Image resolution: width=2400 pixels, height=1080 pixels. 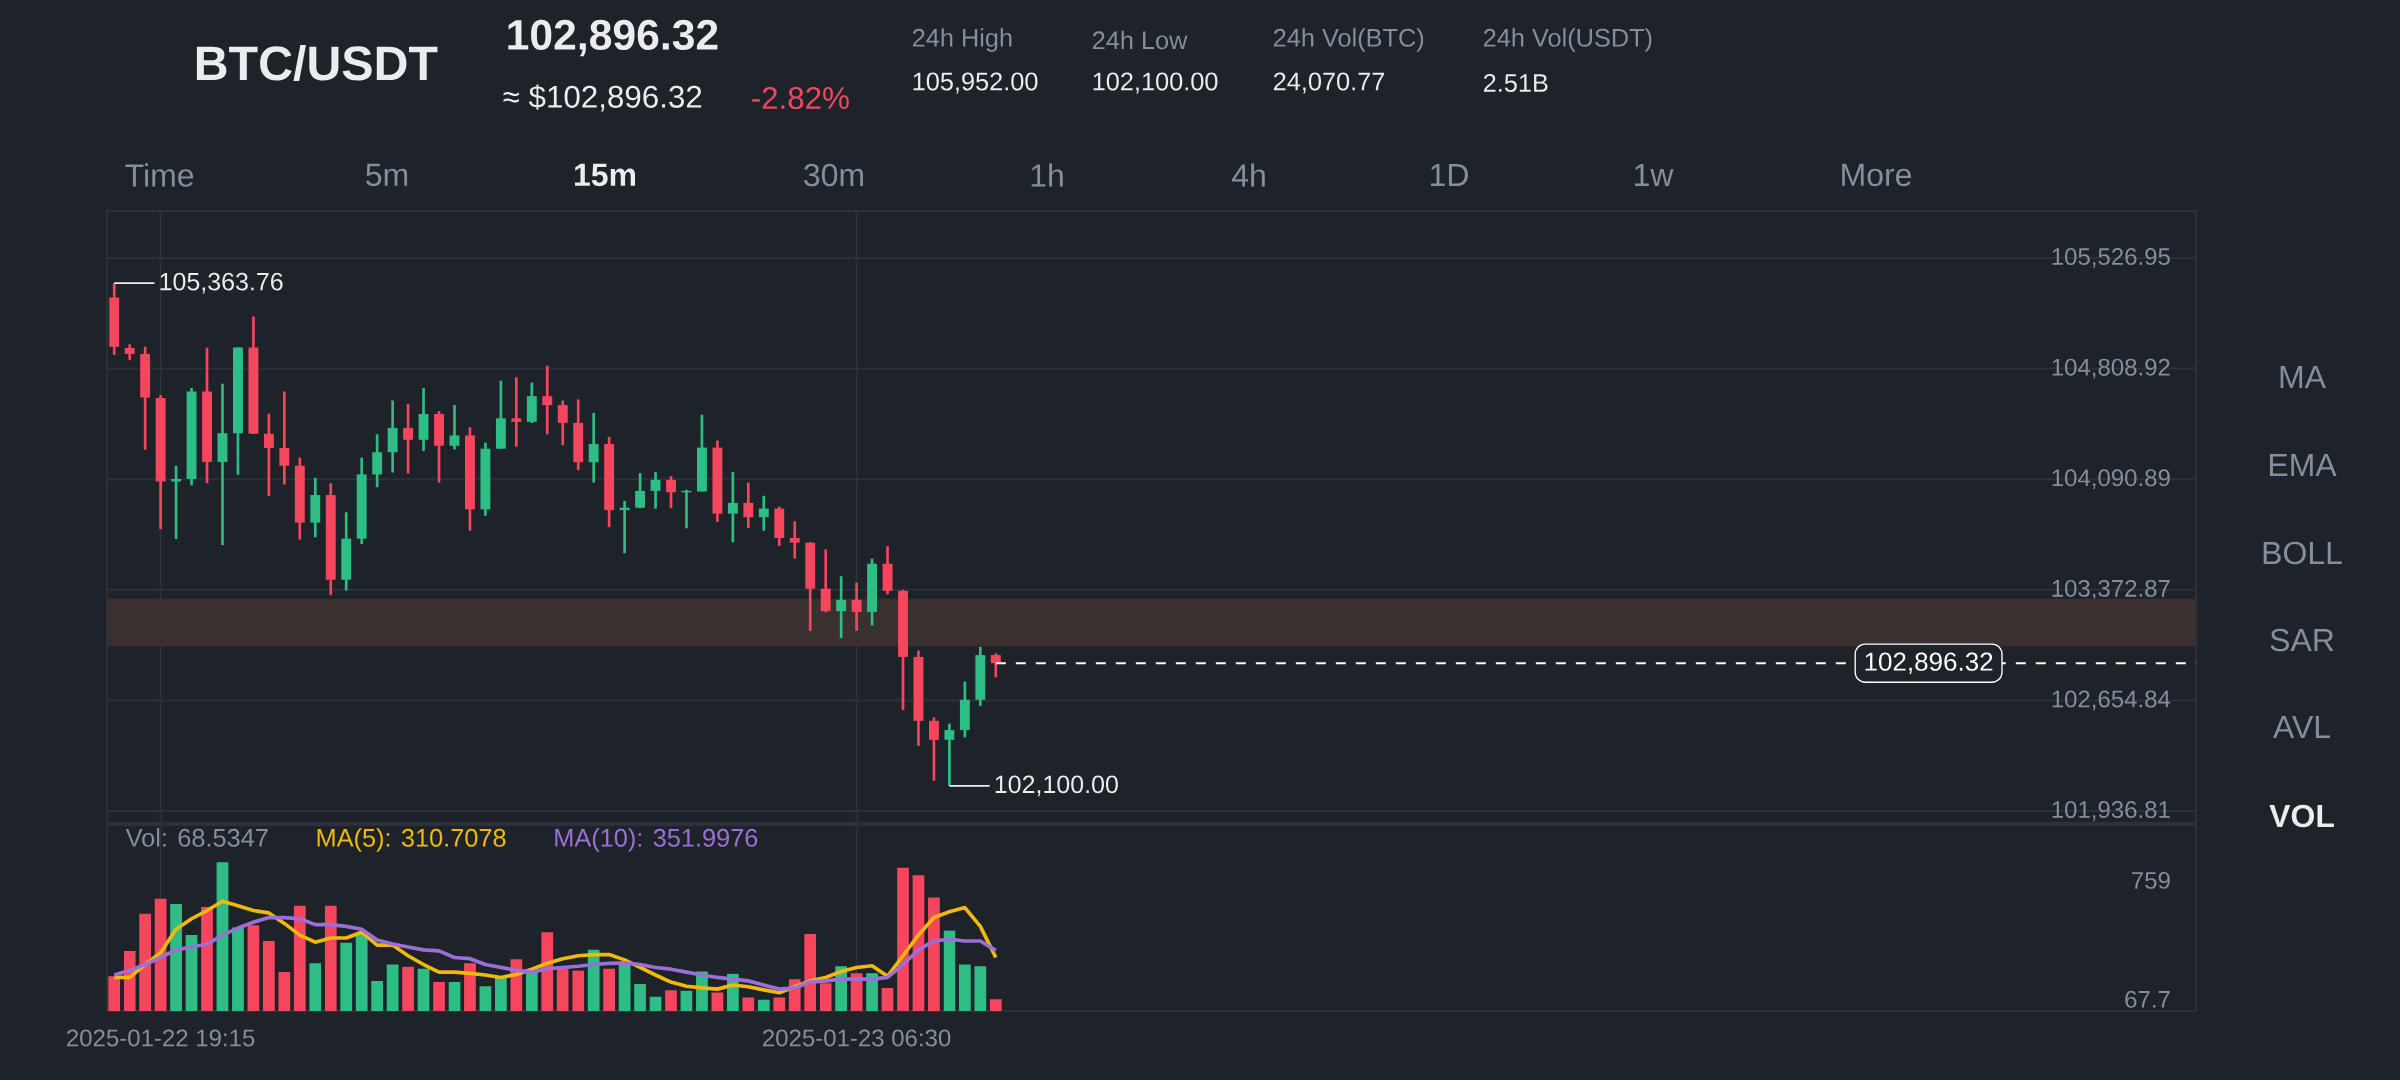 I want to click on y-tick-label: 759, so click(x=2151, y=880).